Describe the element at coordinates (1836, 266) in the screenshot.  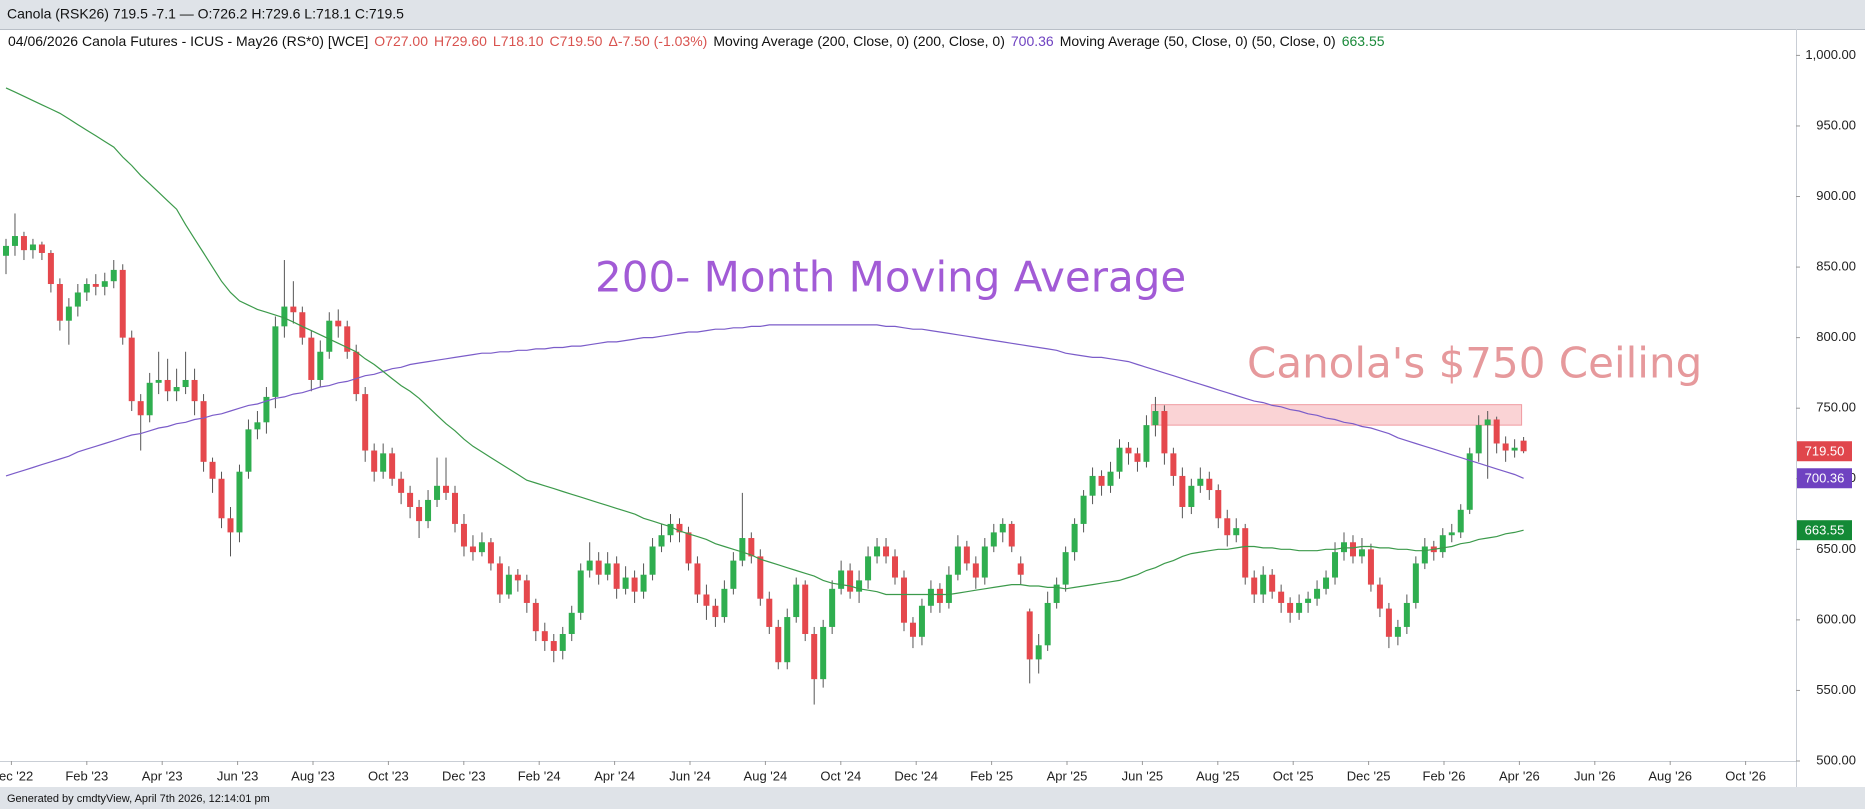
I see `y-tick-label: 850.00` at that location.